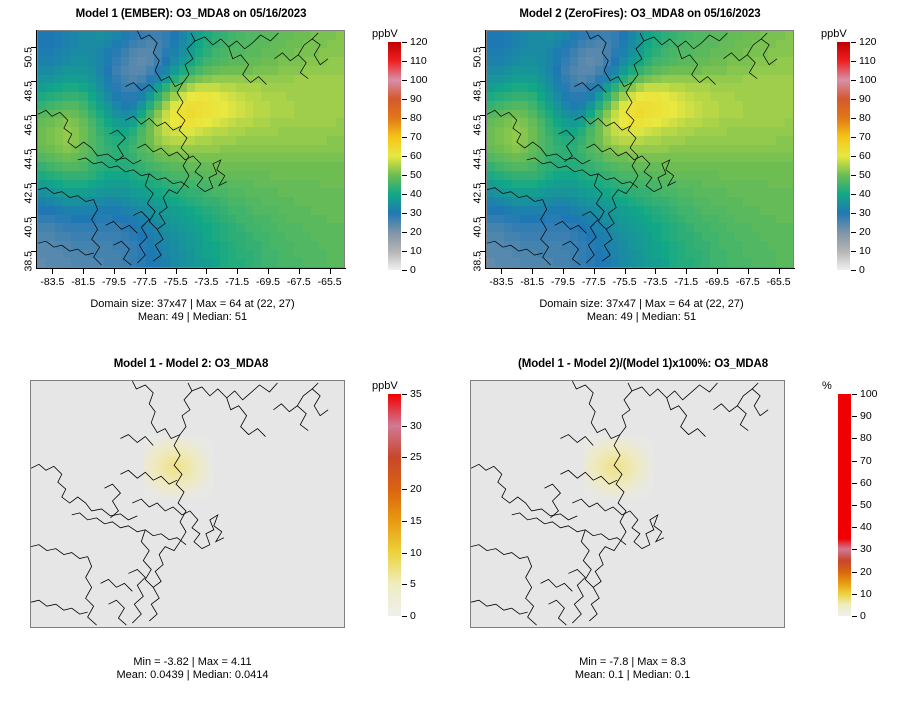  I want to click on map-plot-top-right, so click(640, 149).